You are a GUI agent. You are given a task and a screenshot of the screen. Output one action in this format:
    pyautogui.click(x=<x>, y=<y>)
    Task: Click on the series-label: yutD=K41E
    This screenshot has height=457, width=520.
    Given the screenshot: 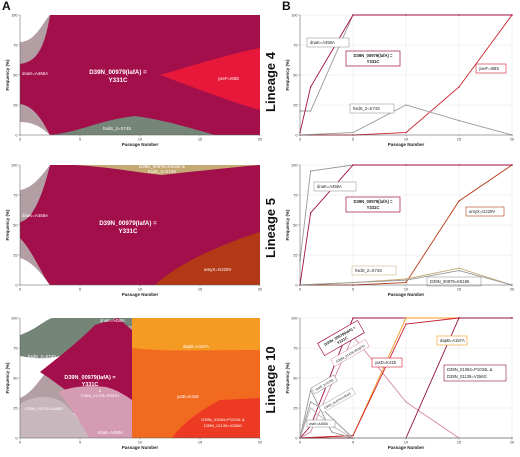 What is the action you would take?
    pyautogui.click(x=386, y=362)
    